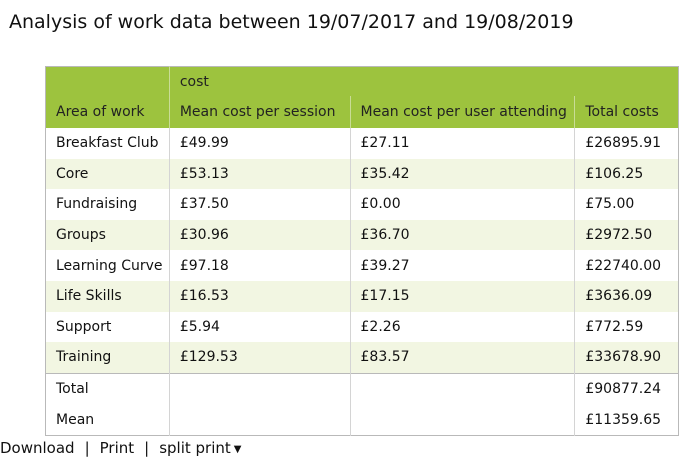 The image size is (700, 467). What do you see at coordinates (107, 204) in the screenshot?
I see `area-cell: Fundraising` at bounding box center [107, 204].